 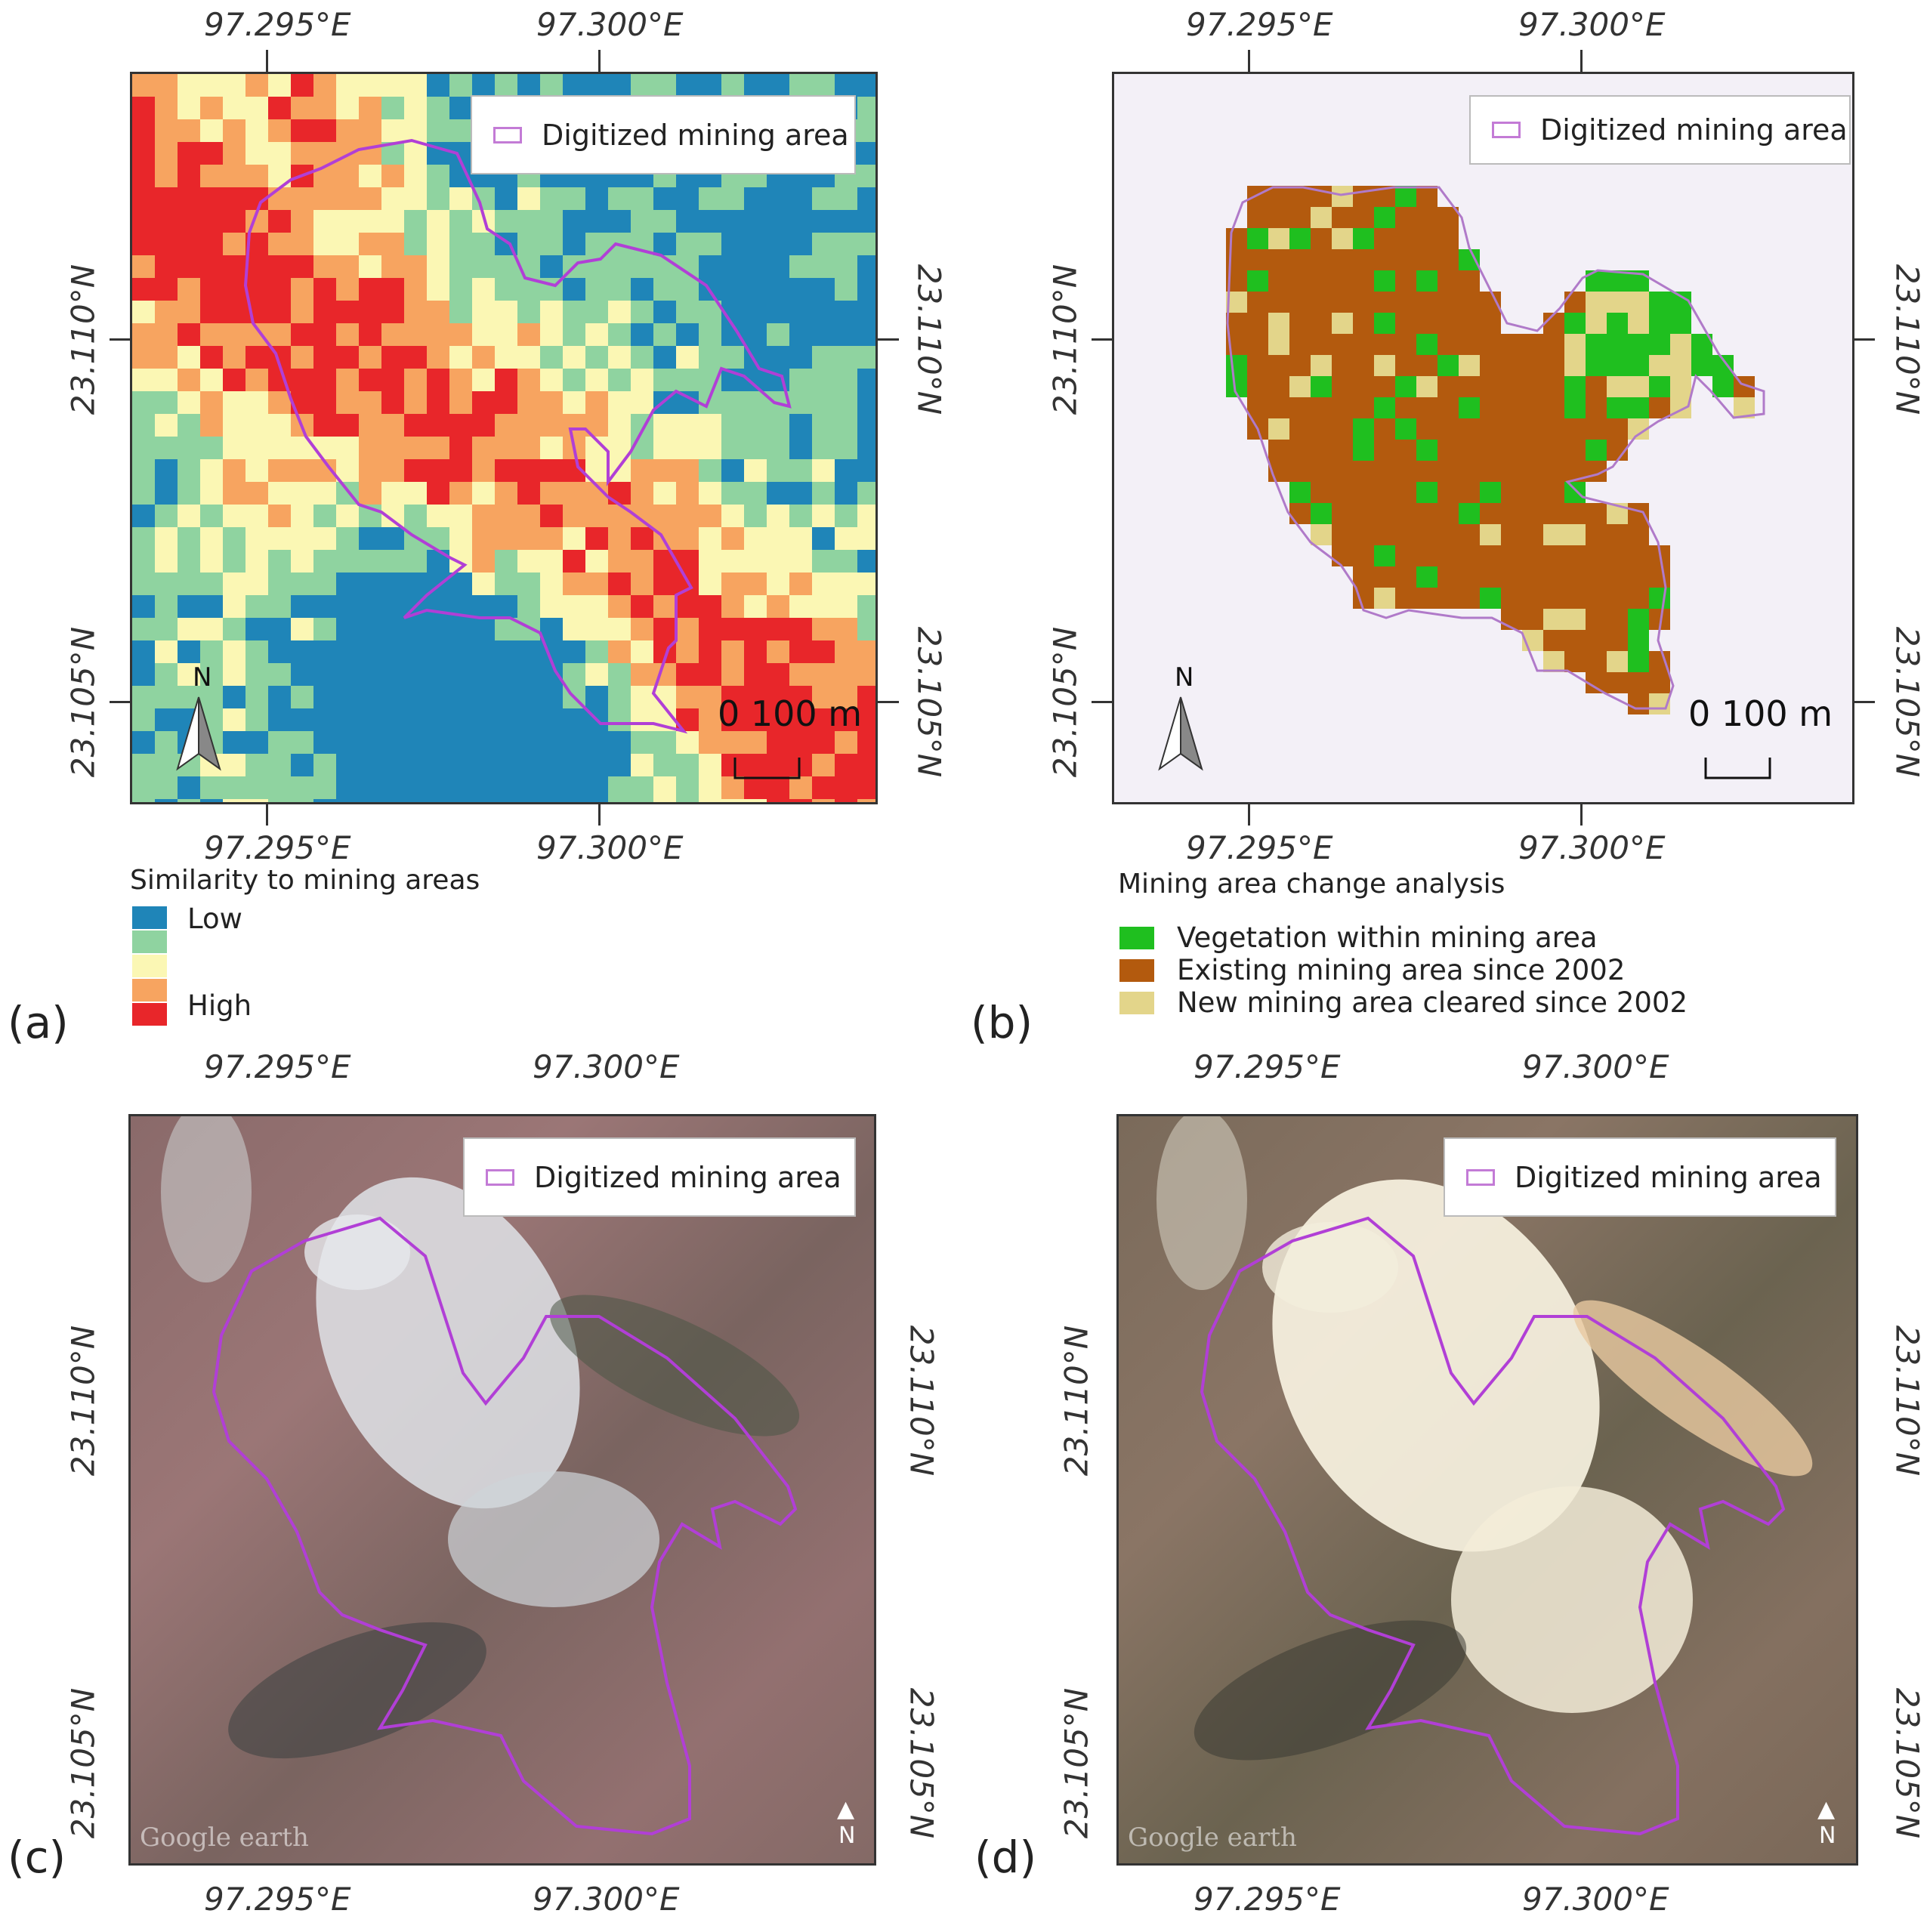 I want to click on legend-item-existing: Existing mining area since 2002, so click(x=1372, y=970).